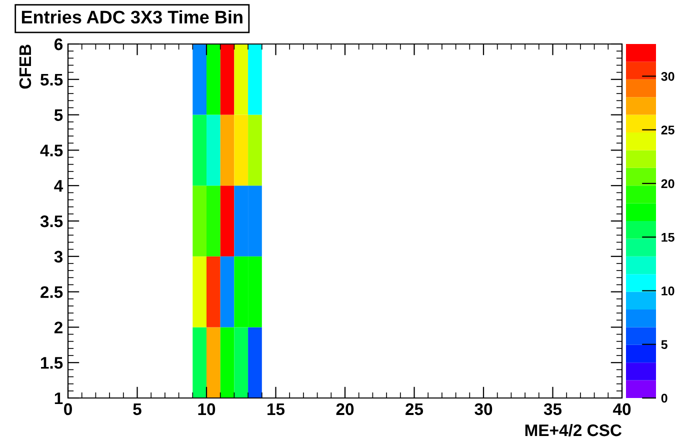  Describe the element at coordinates (573, 430) in the screenshot. I see `x-axis-title: ME+4/2 CSC` at that location.